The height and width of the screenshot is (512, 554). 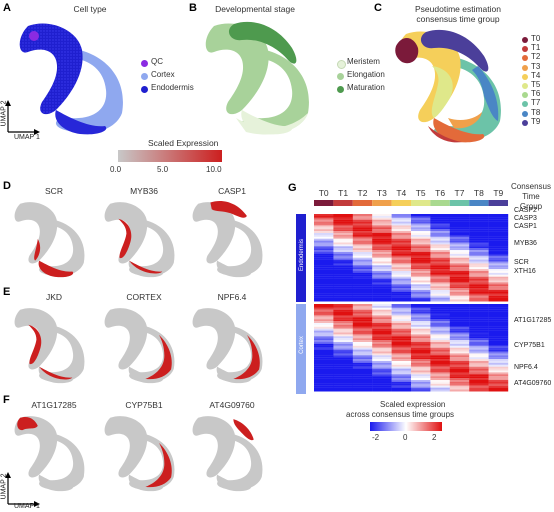 I want to click on panel-label-a: A, so click(x=7, y=8).